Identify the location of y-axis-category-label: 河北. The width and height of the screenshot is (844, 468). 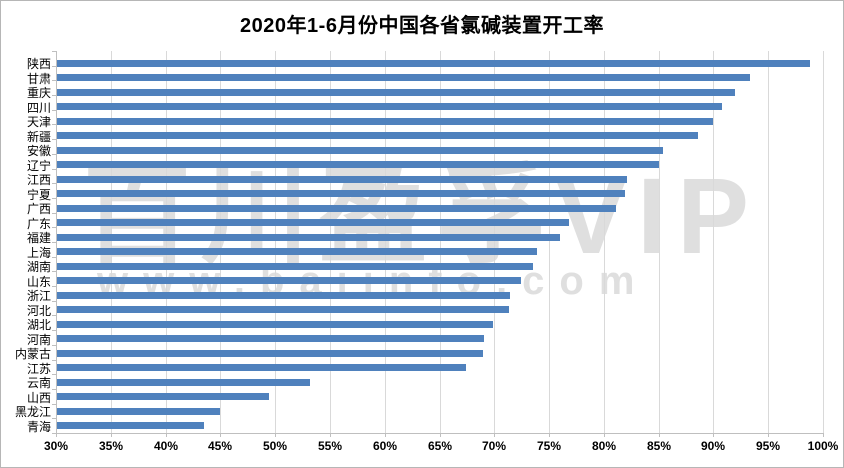
(38, 311).